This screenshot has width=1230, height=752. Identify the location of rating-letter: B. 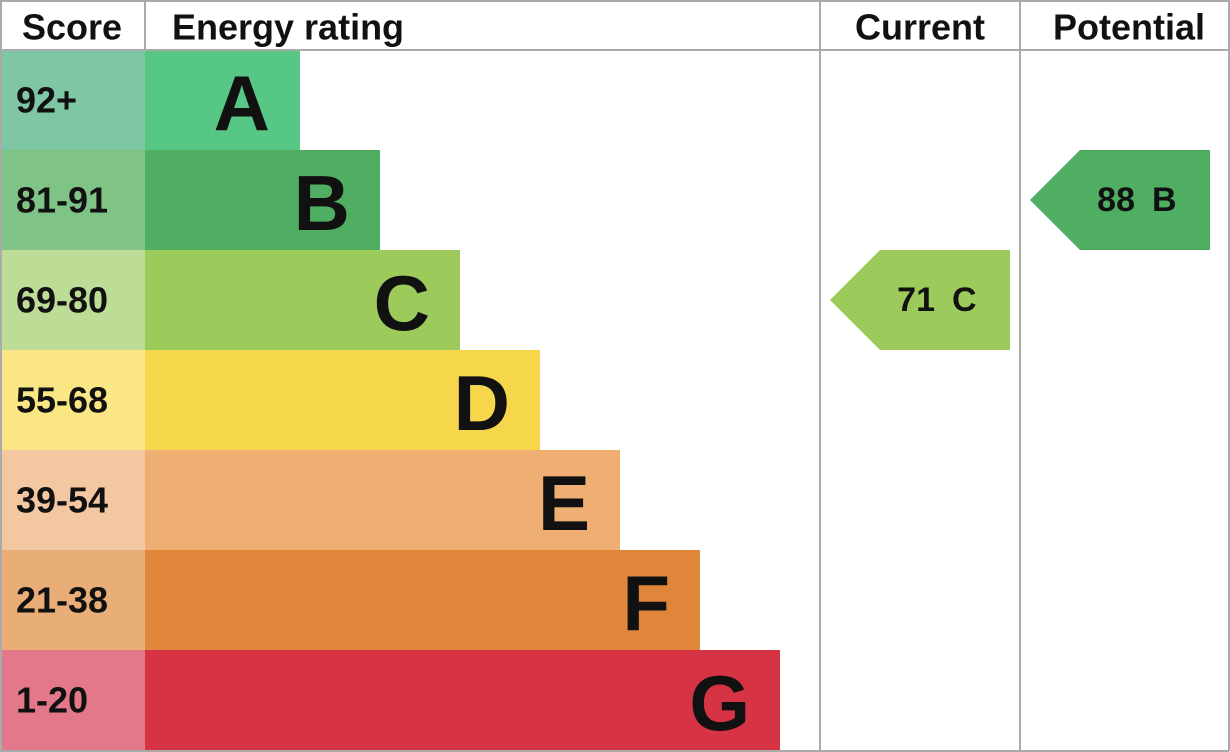
(322, 203).